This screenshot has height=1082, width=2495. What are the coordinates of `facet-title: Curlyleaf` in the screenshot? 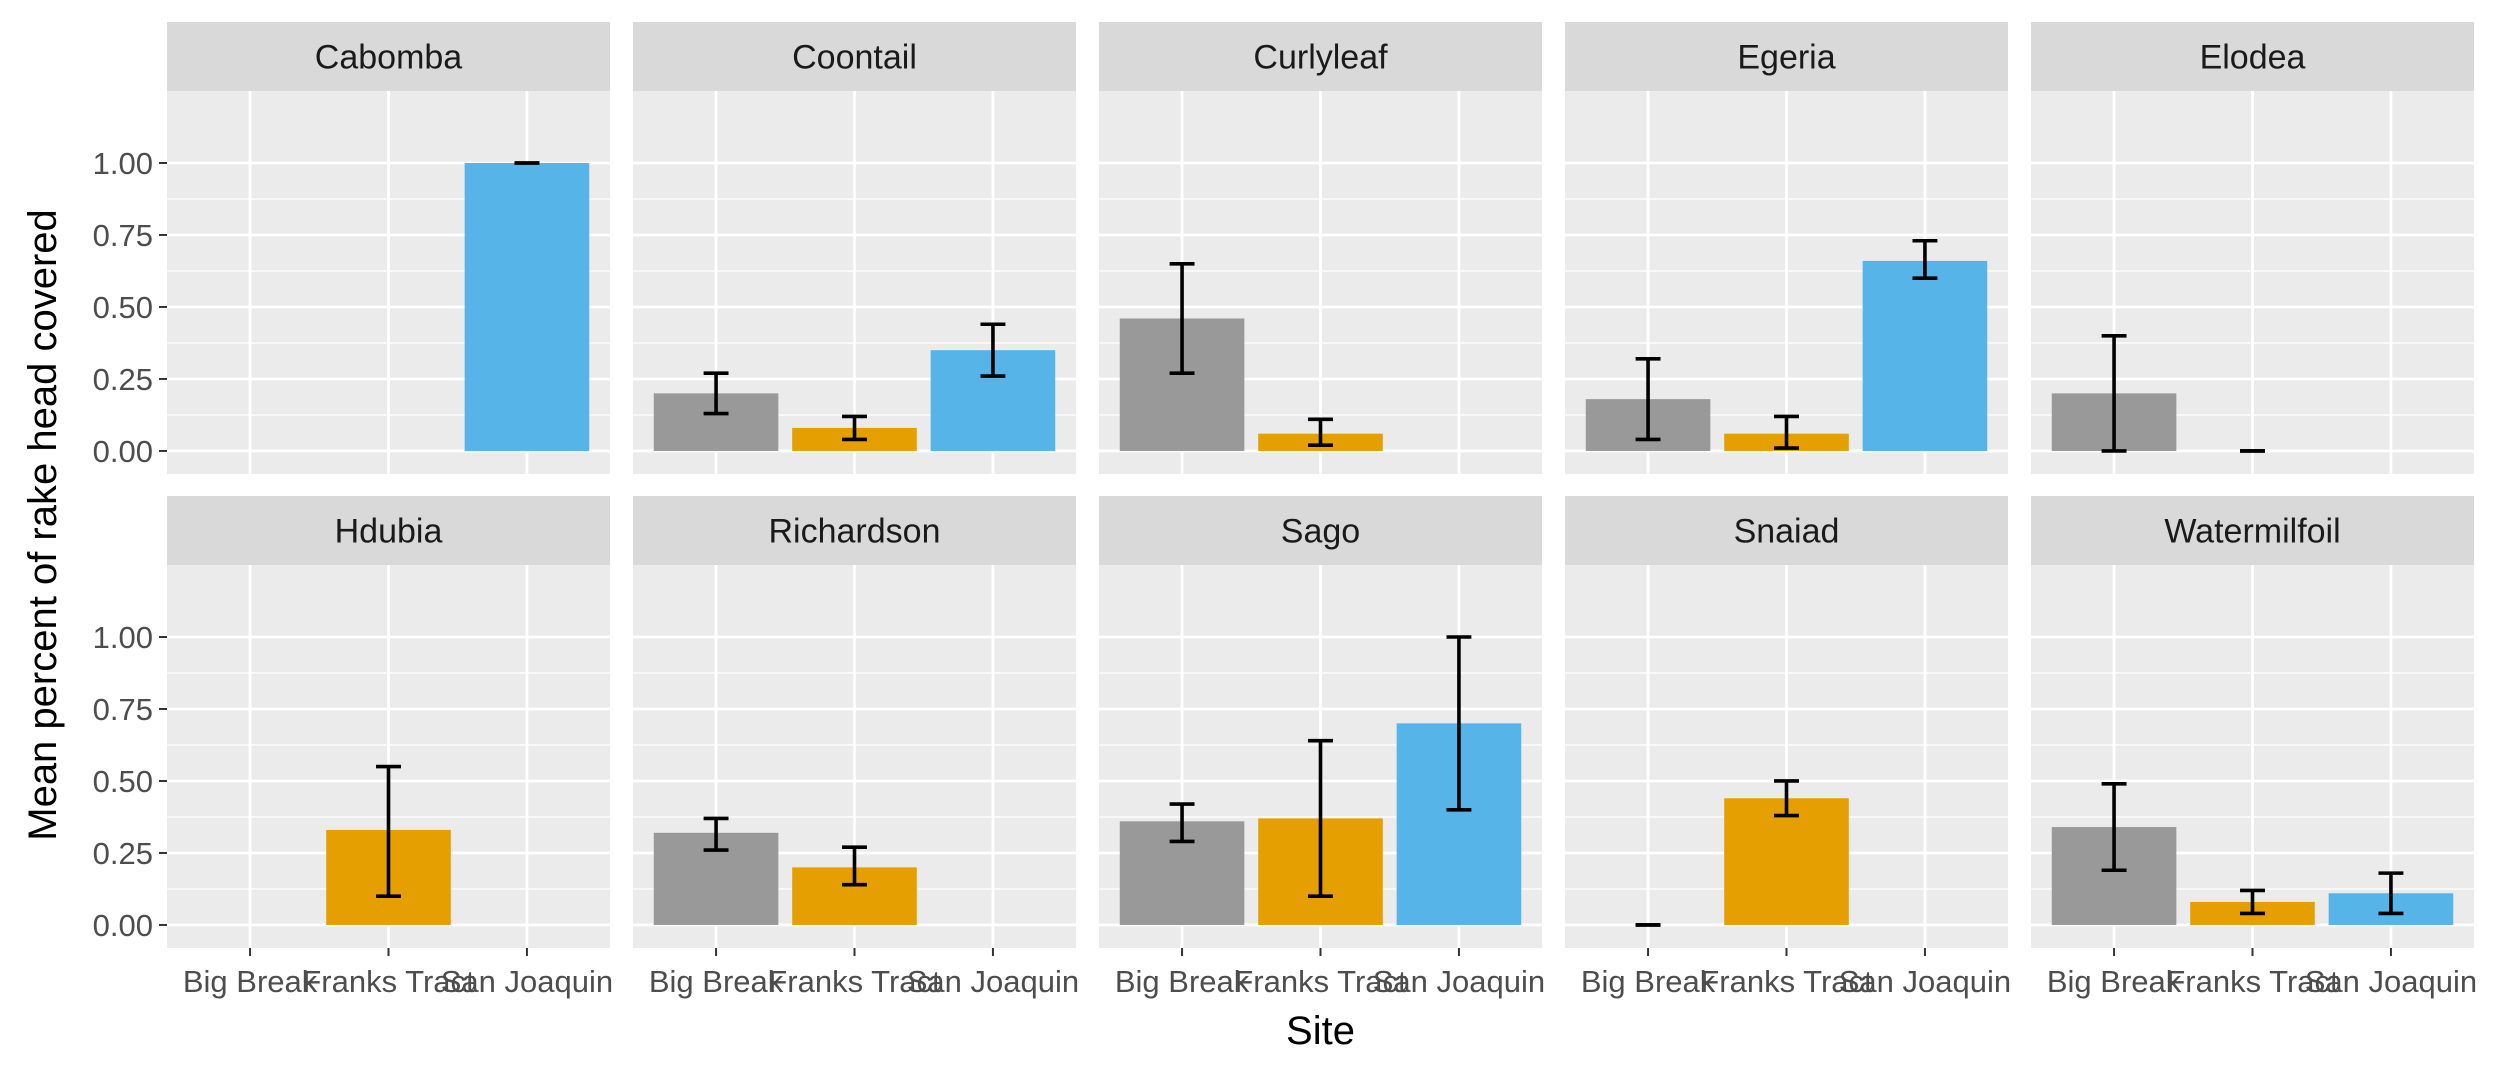 It's located at (1320, 58).